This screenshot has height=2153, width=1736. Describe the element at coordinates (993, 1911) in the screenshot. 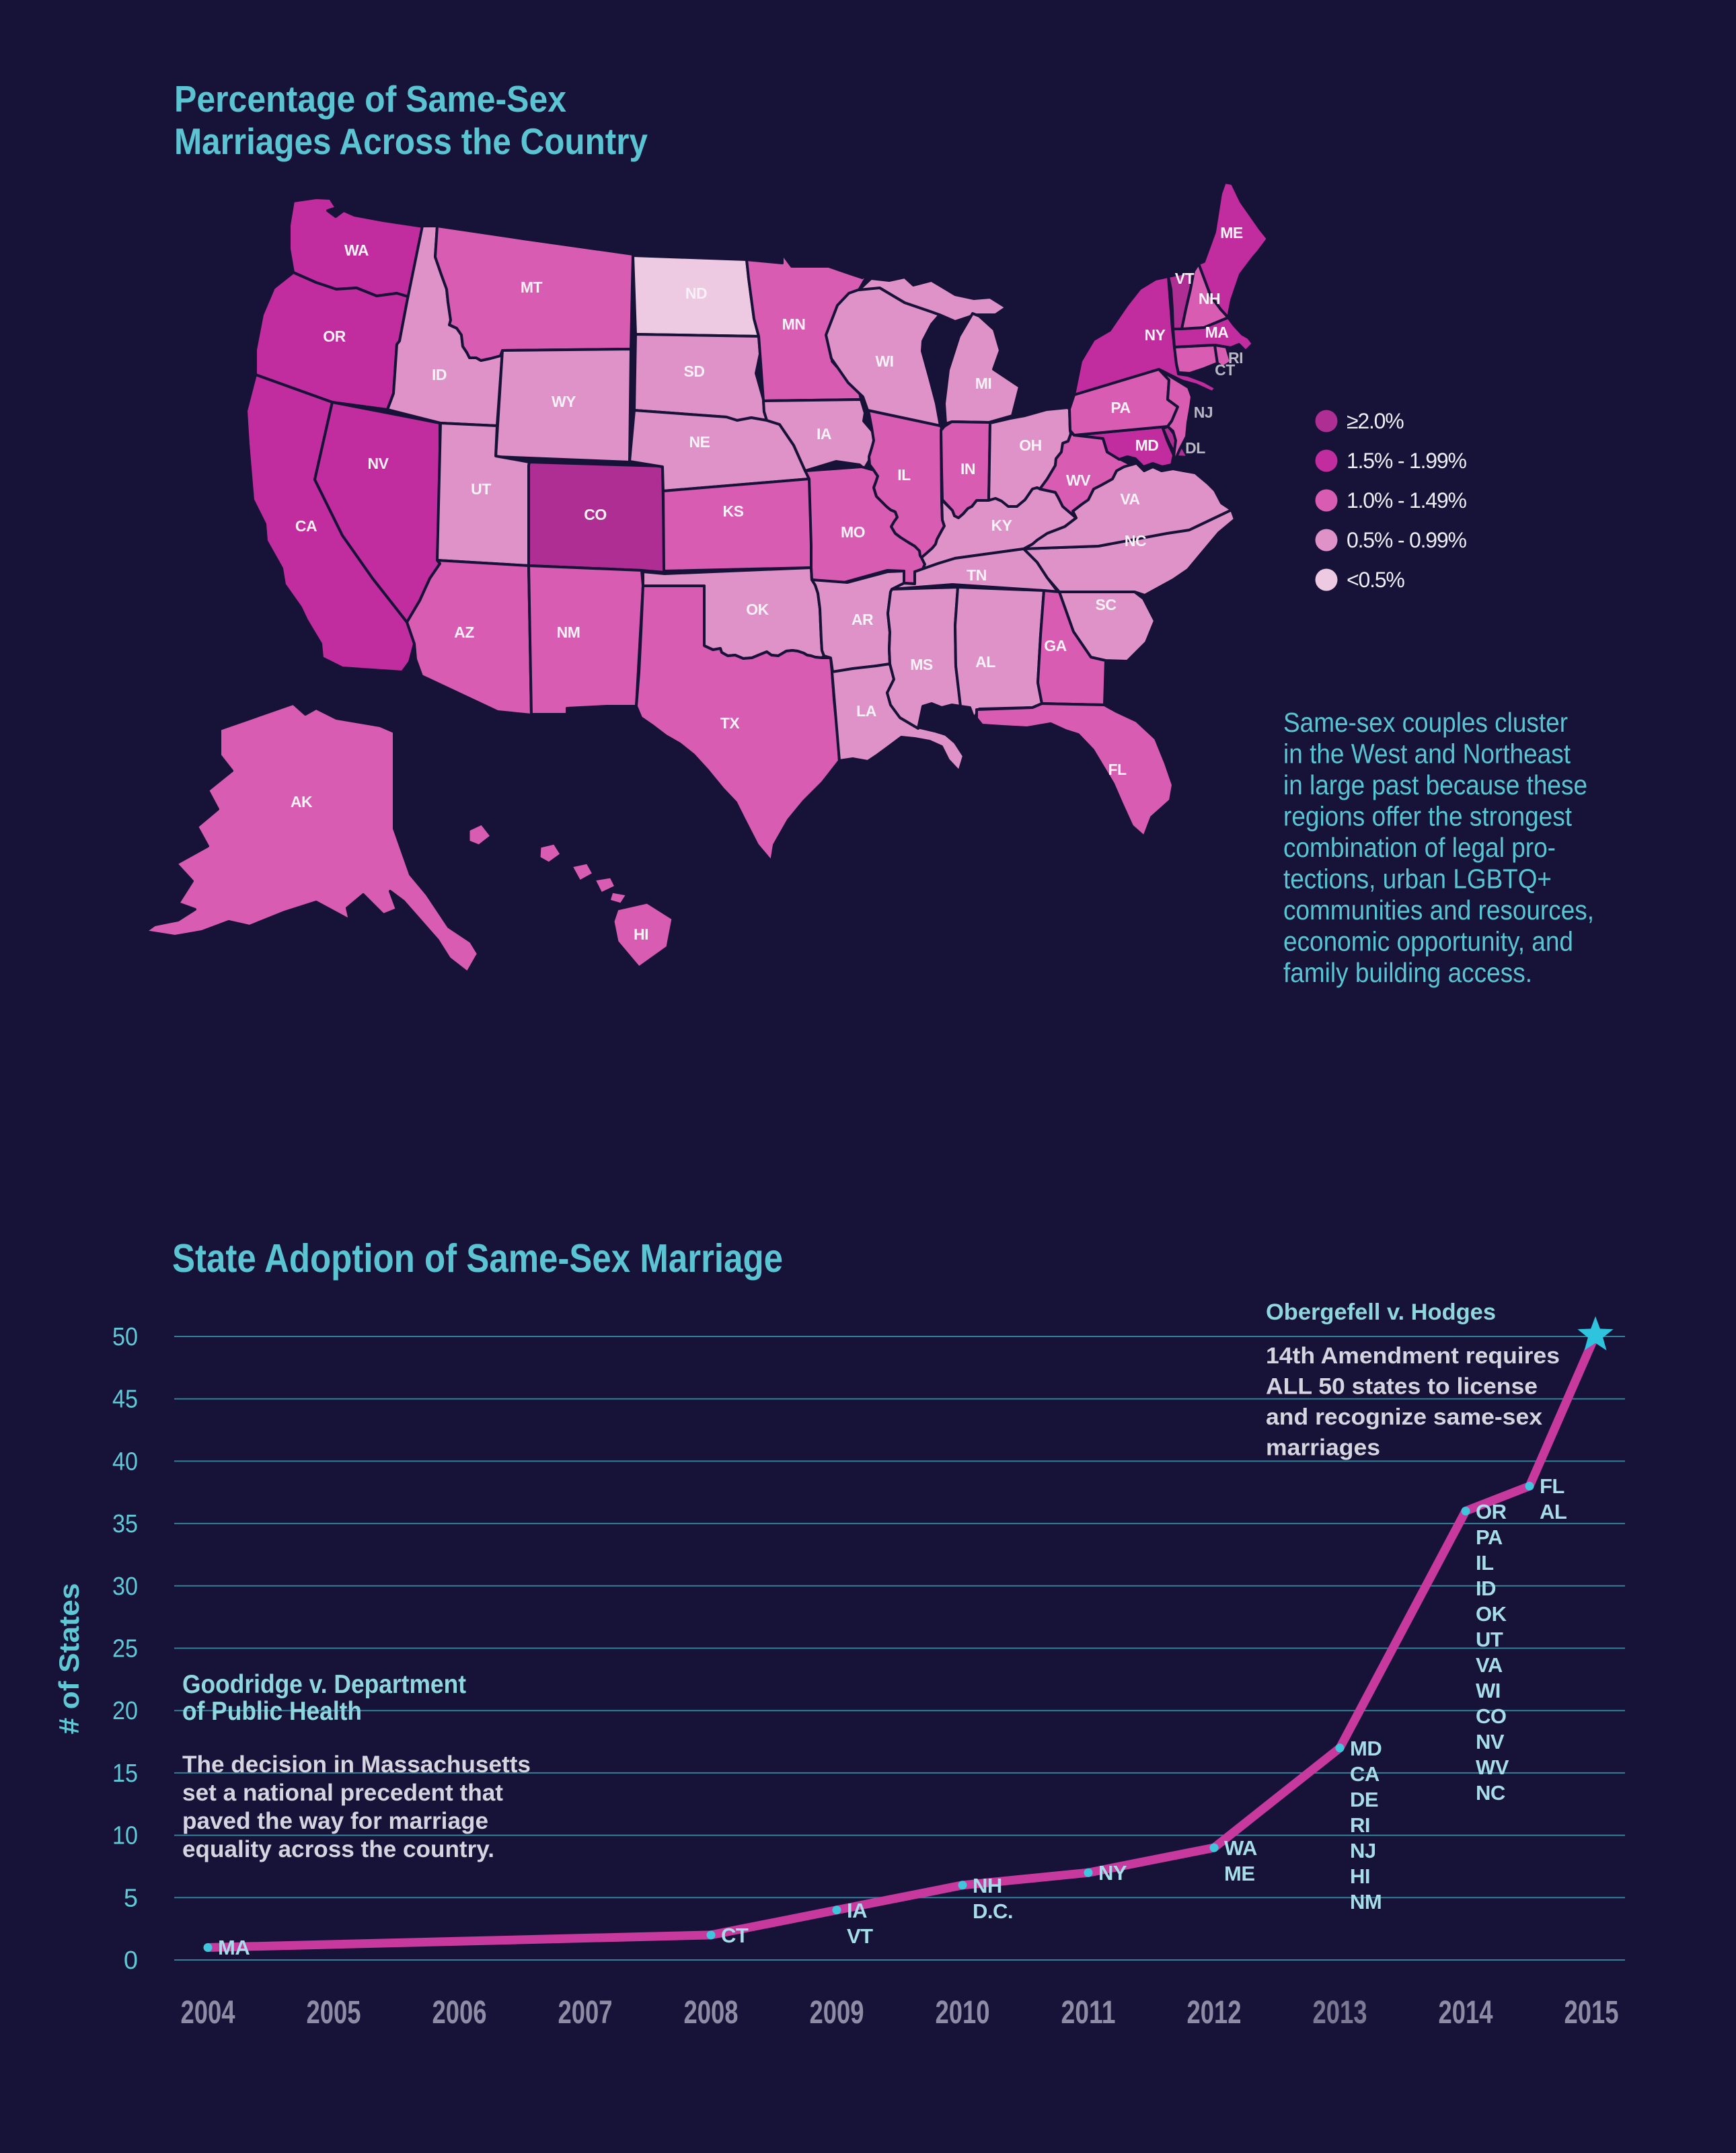

I see `svg-text: D.C.` at that location.